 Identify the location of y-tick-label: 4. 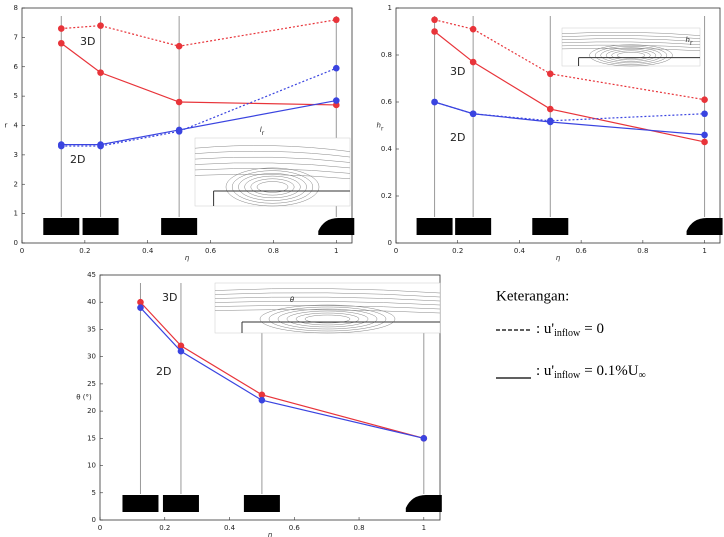
(16, 126).